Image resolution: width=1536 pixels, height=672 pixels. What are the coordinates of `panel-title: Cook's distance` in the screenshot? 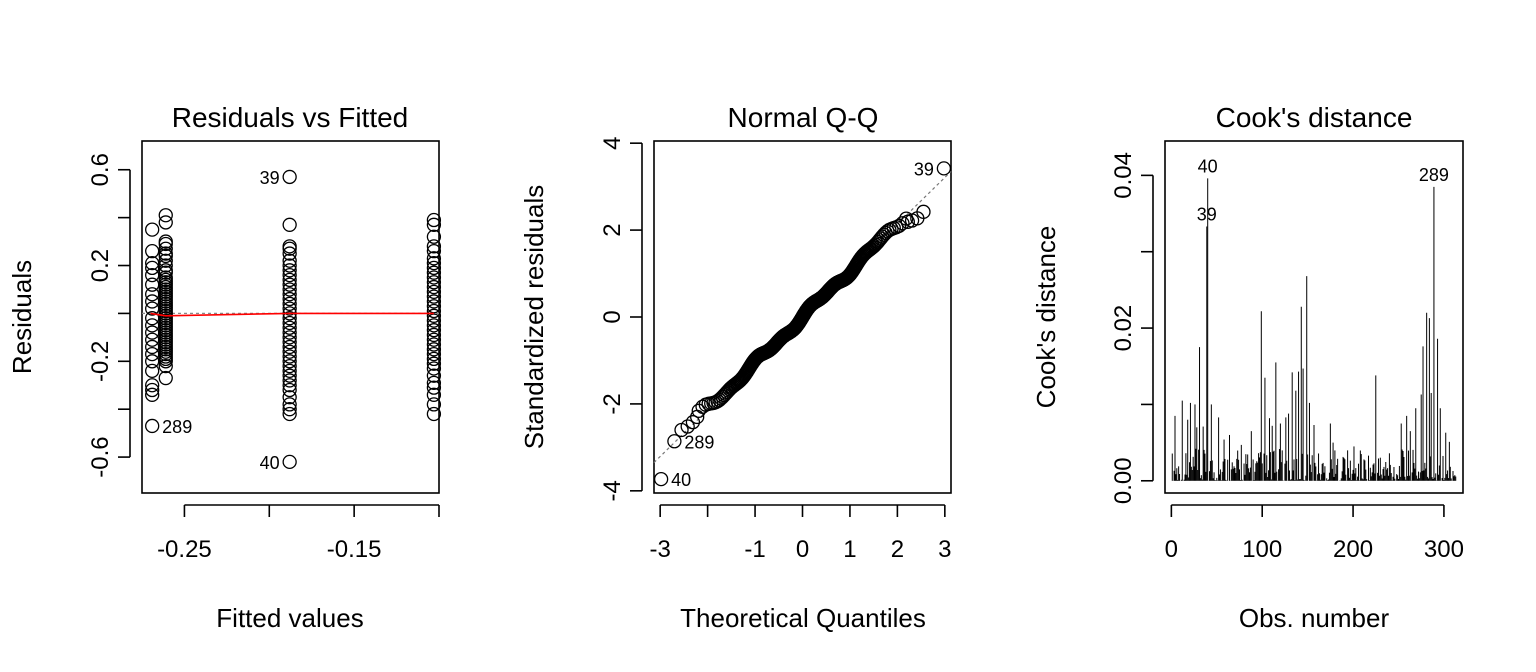 It's located at (1314, 117).